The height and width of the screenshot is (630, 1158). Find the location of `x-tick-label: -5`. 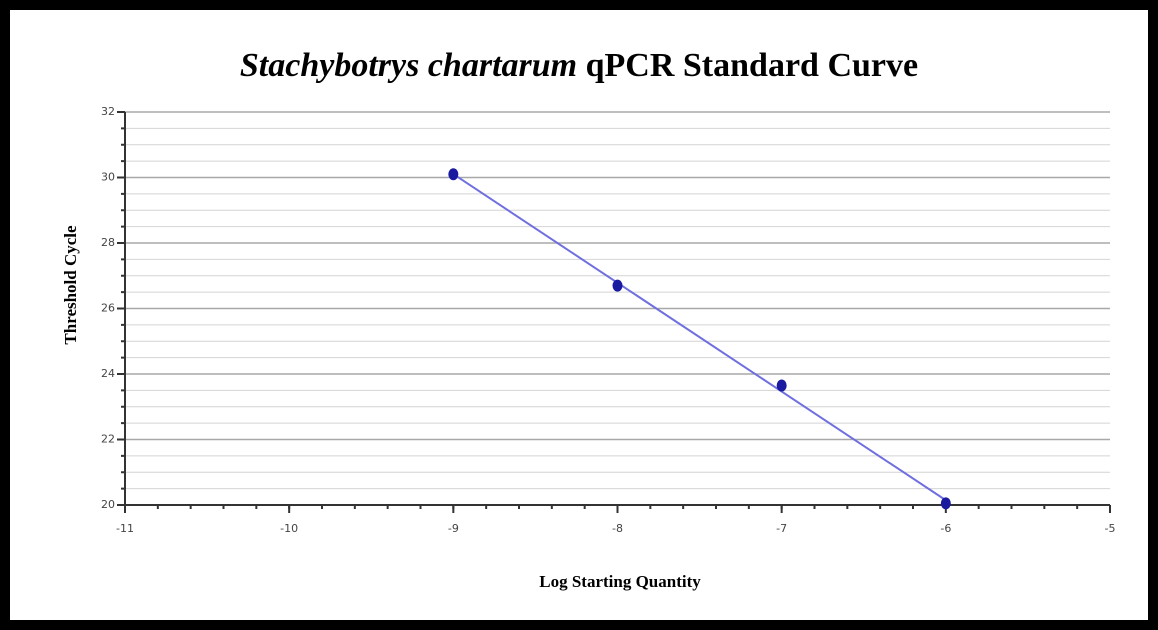

x-tick-label: -5 is located at coordinates (1110, 528).